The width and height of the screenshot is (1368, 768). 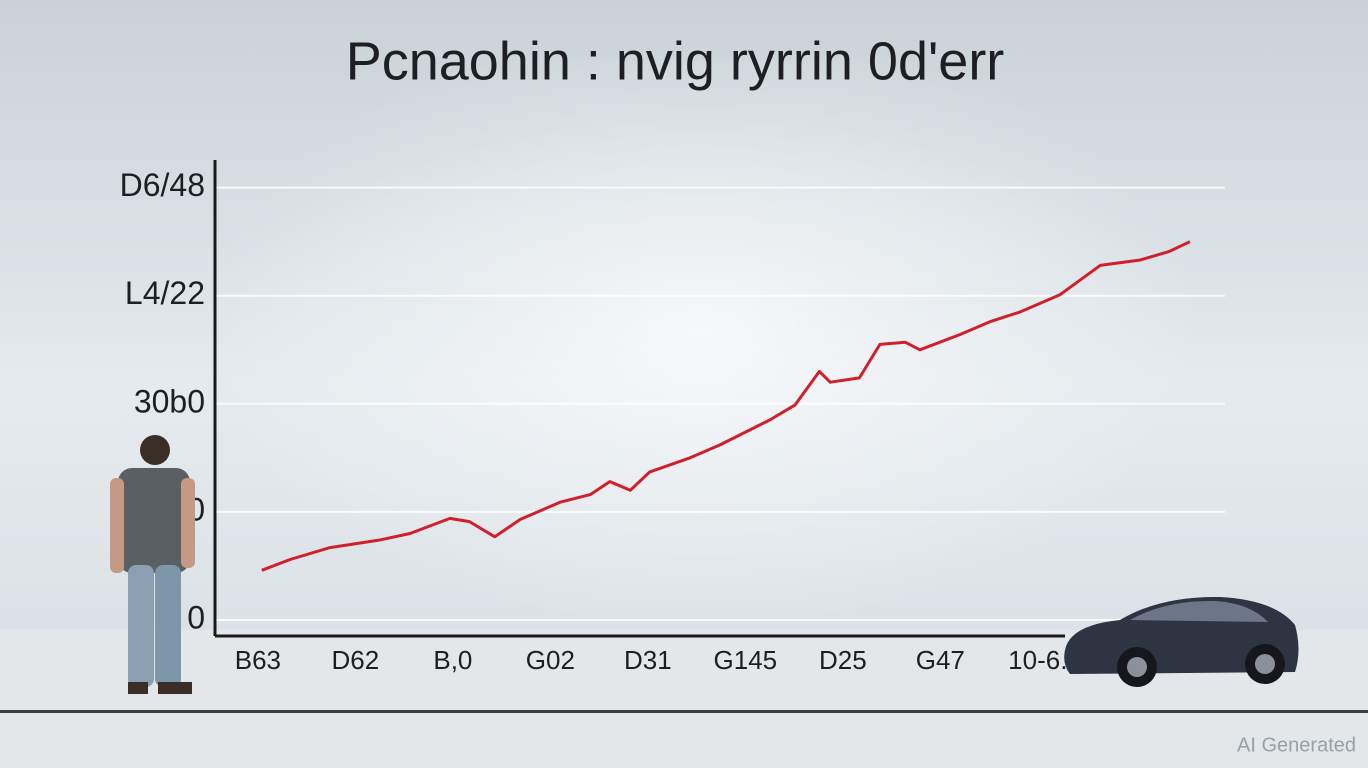 I want to click on x-tick-label: 10-6., so click(x=1037, y=660).